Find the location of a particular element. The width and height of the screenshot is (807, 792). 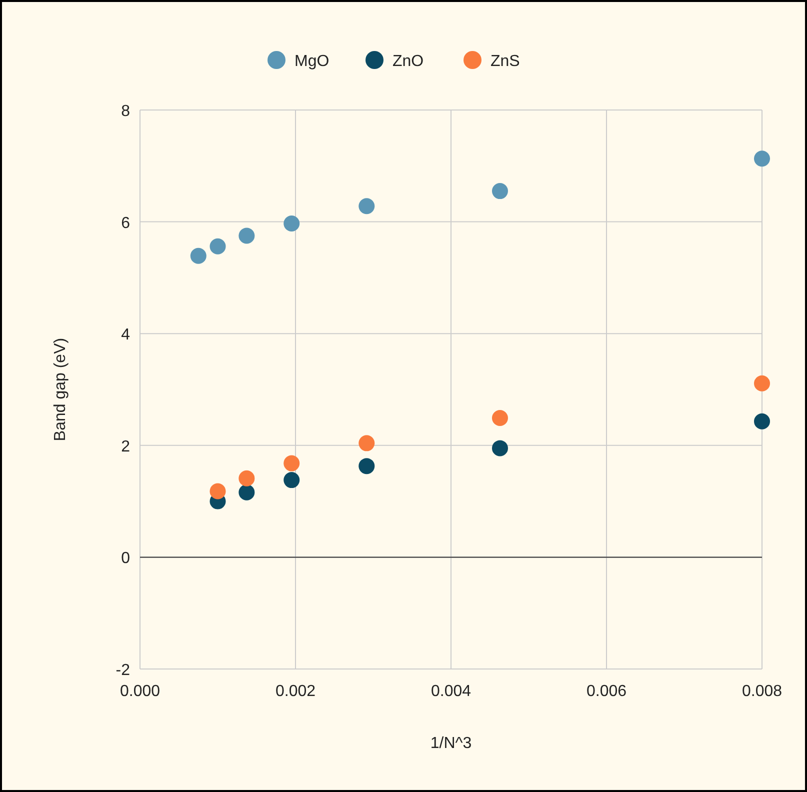

x-tick-label: 0.002 is located at coordinates (295, 691).